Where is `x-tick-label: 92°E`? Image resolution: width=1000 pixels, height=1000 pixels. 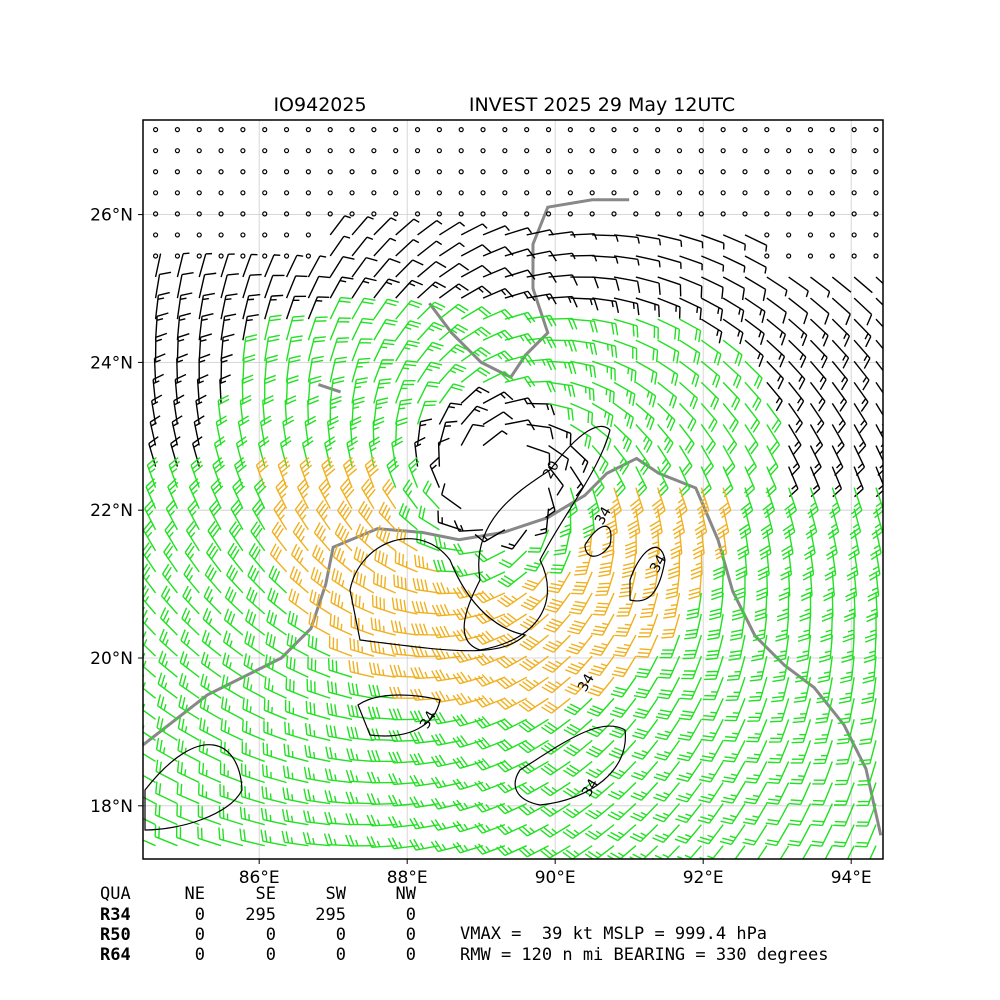 x-tick-label: 92°E is located at coordinates (703, 878).